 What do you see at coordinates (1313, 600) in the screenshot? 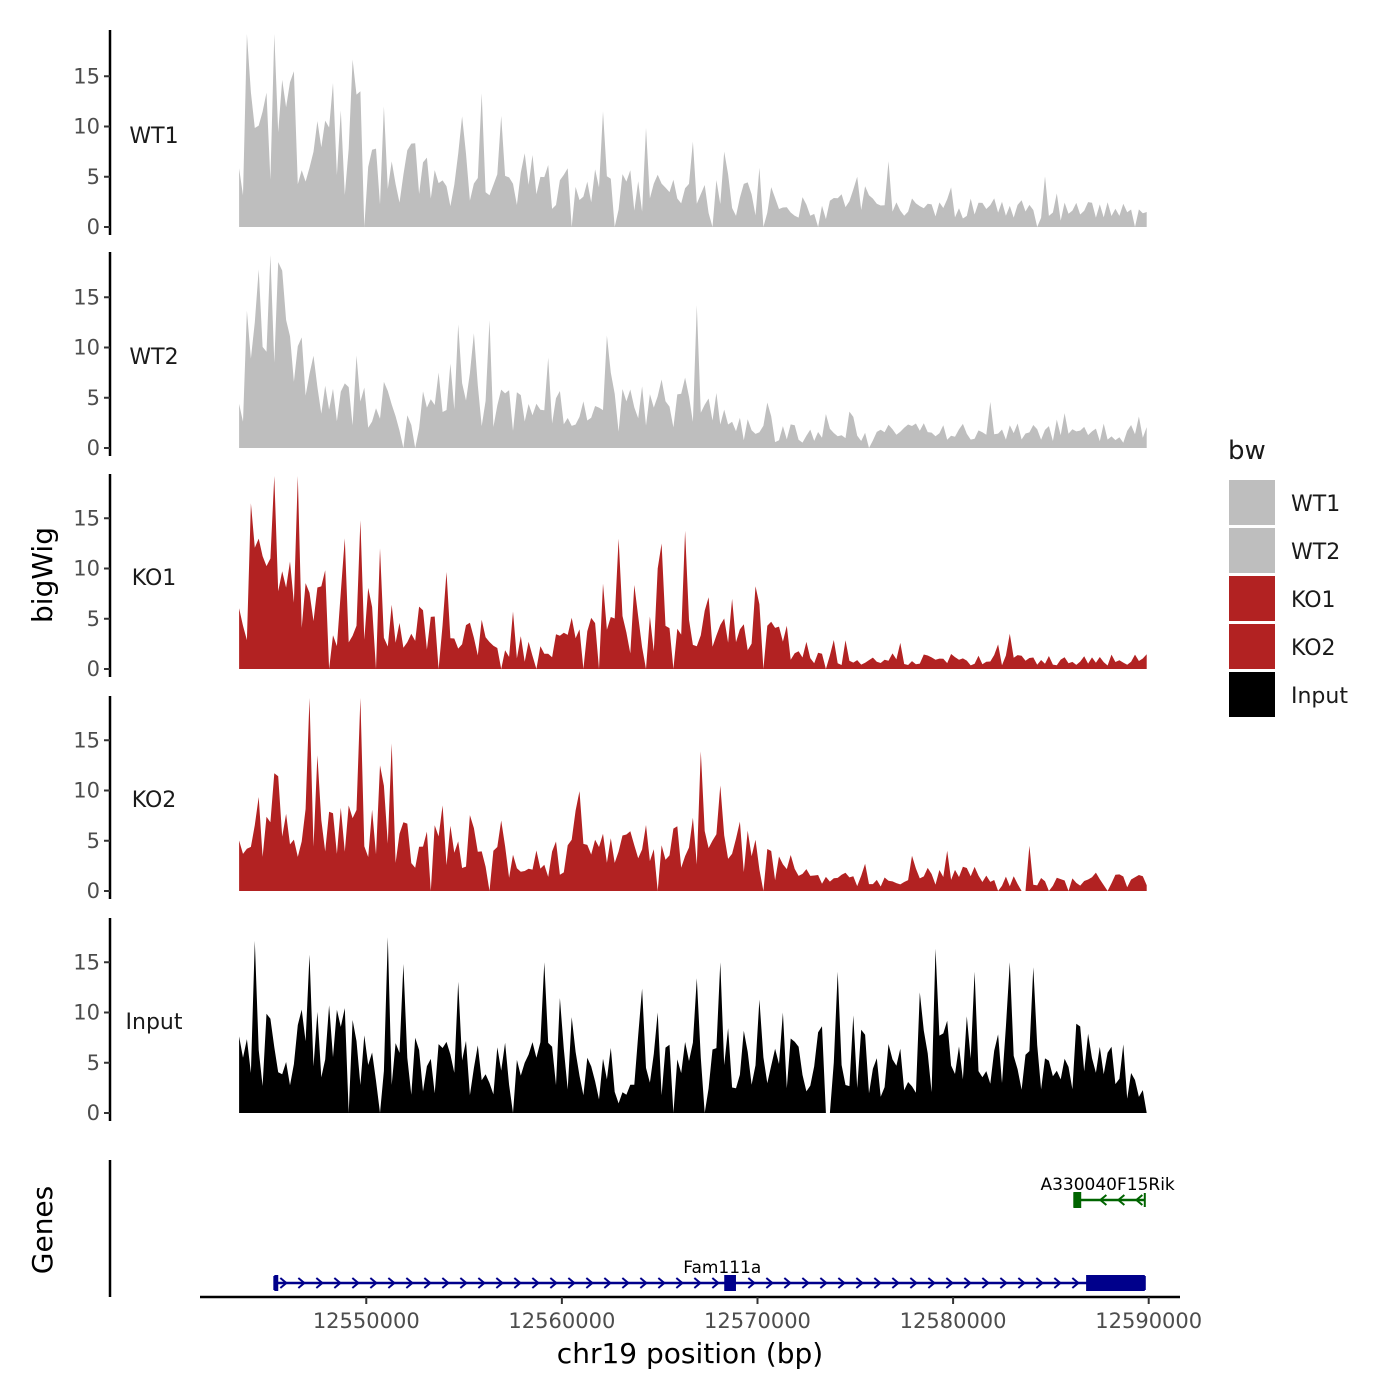
I see `legend-label-ko1: KO1` at bounding box center [1313, 600].